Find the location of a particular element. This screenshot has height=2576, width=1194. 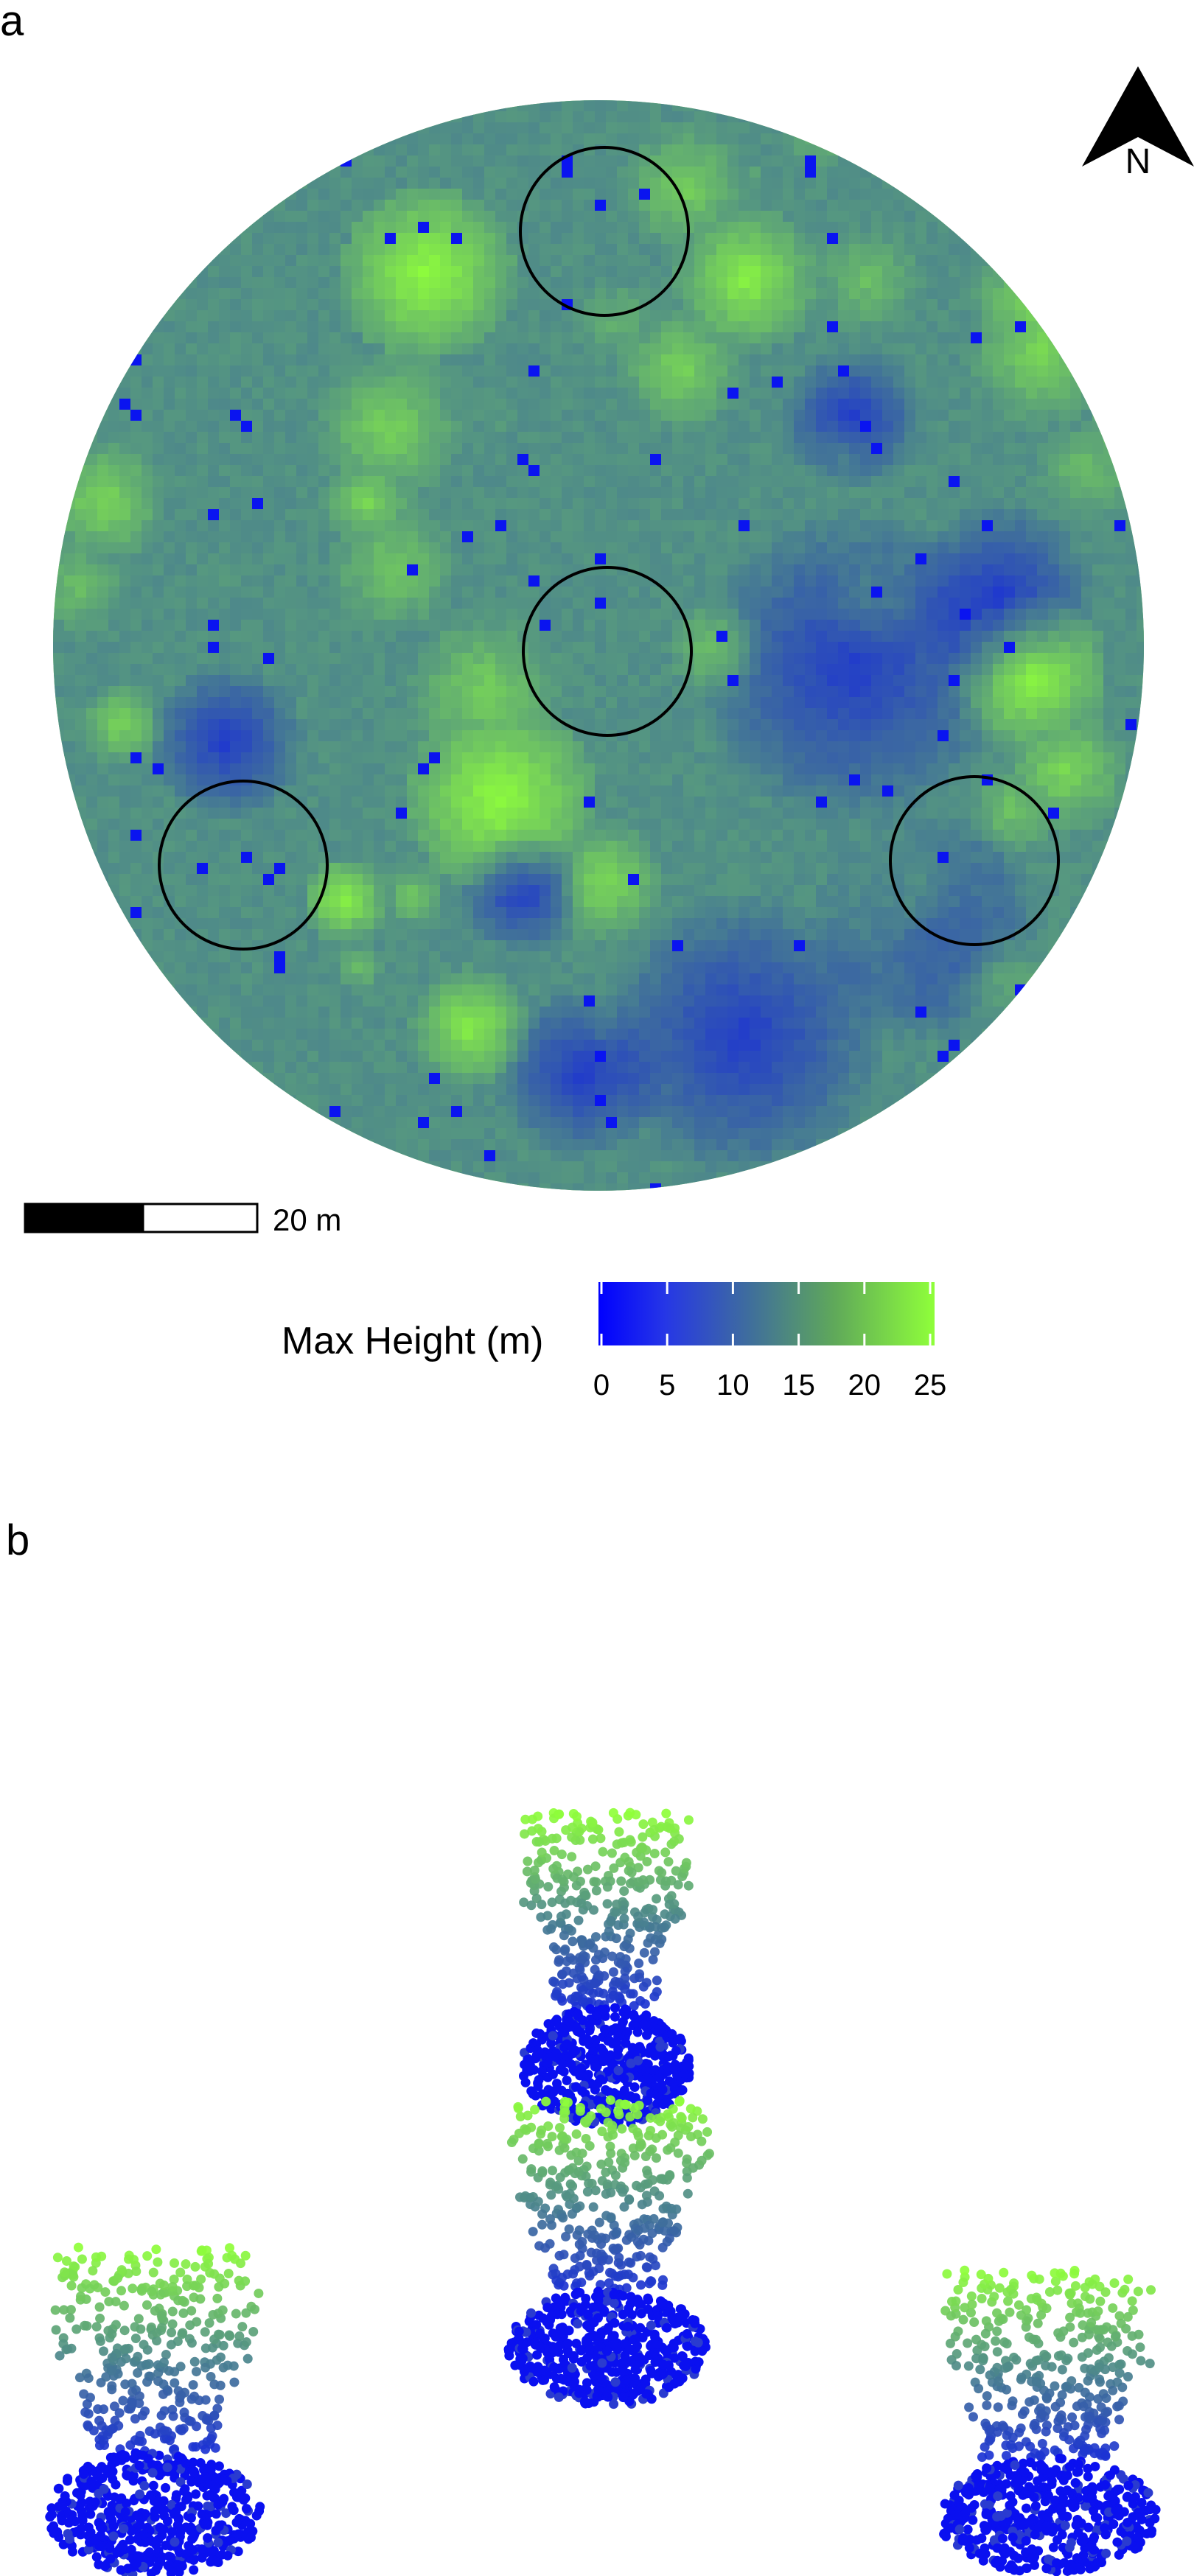

point-cloud-center-plot is located at coordinates (608, 2252).